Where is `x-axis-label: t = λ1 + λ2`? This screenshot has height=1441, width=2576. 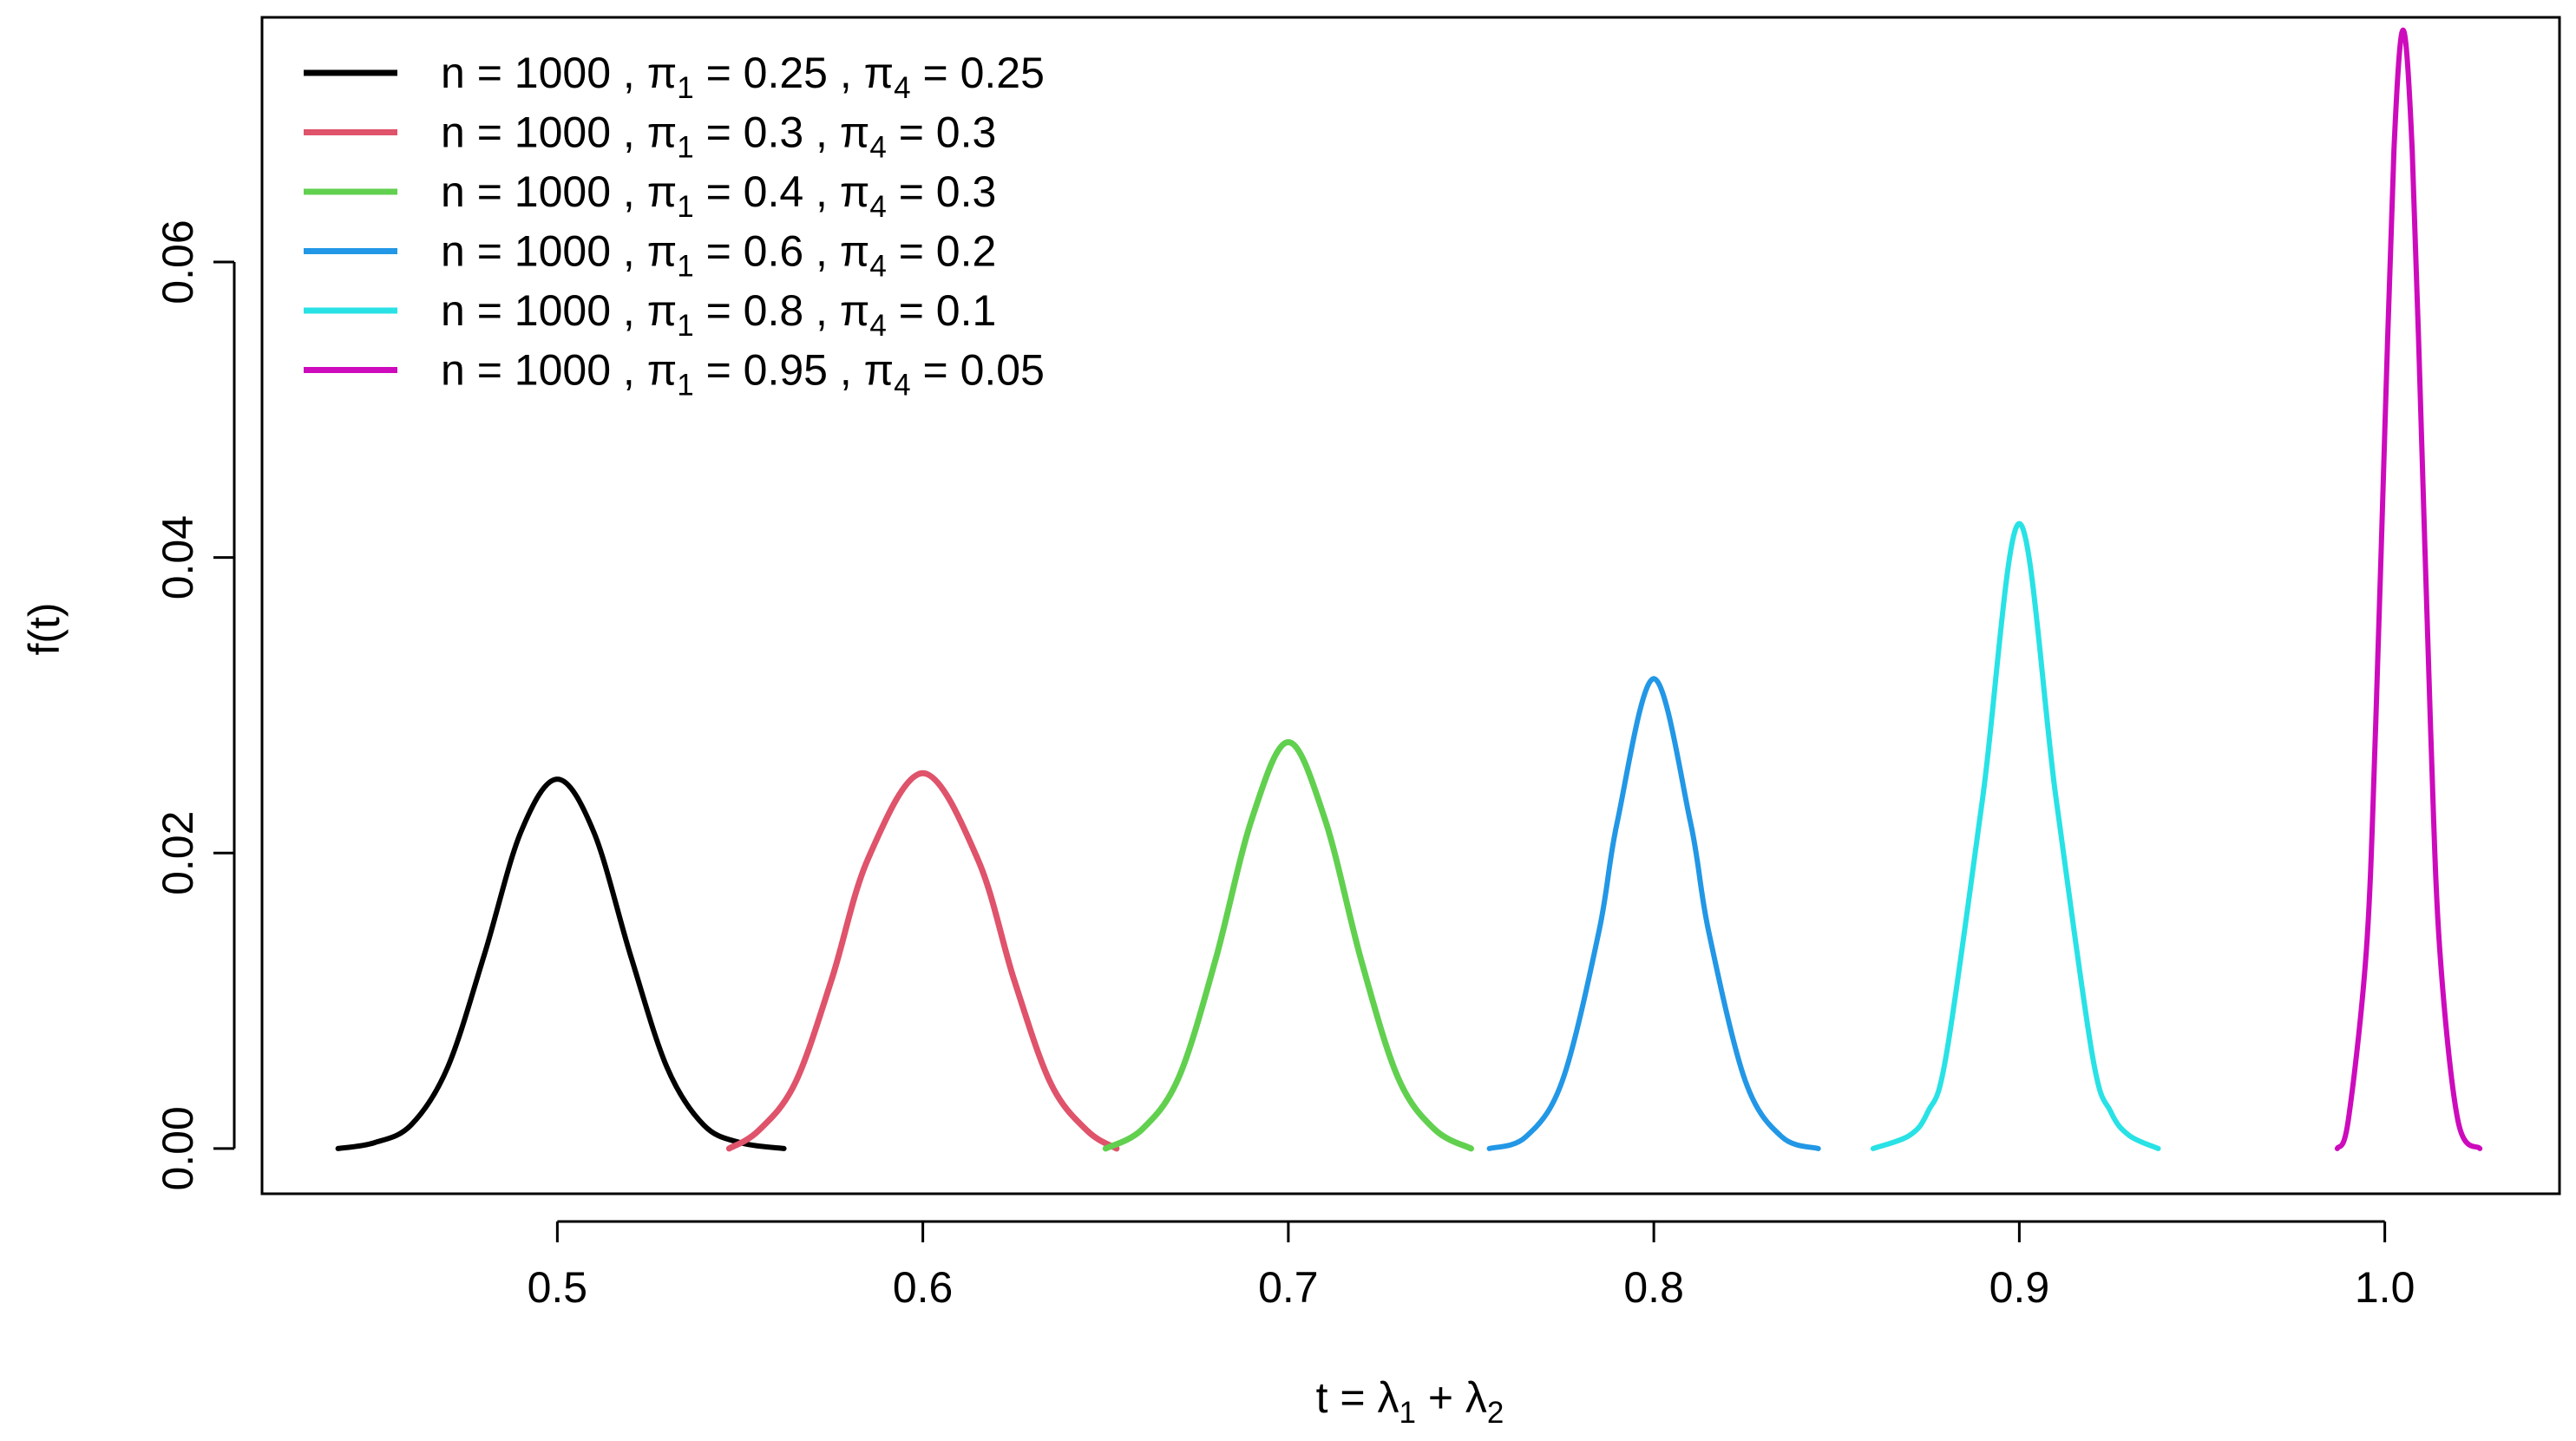
x-axis-label: t = λ1 + λ2 is located at coordinates (1410, 1401).